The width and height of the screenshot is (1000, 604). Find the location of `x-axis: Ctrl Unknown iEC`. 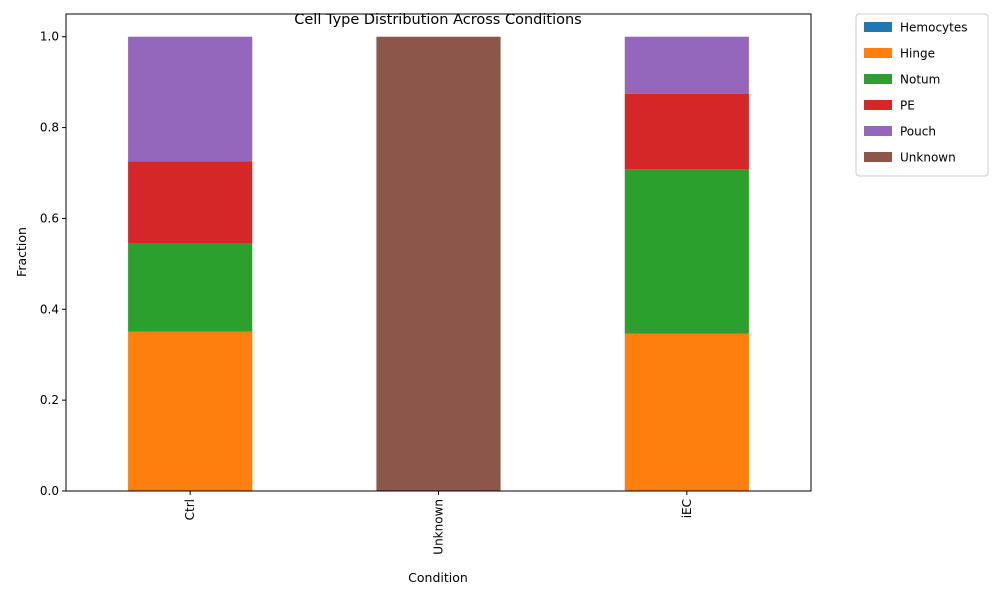

x-axis: Ctrl Unknown iEC is located at coordinates (438, 523).